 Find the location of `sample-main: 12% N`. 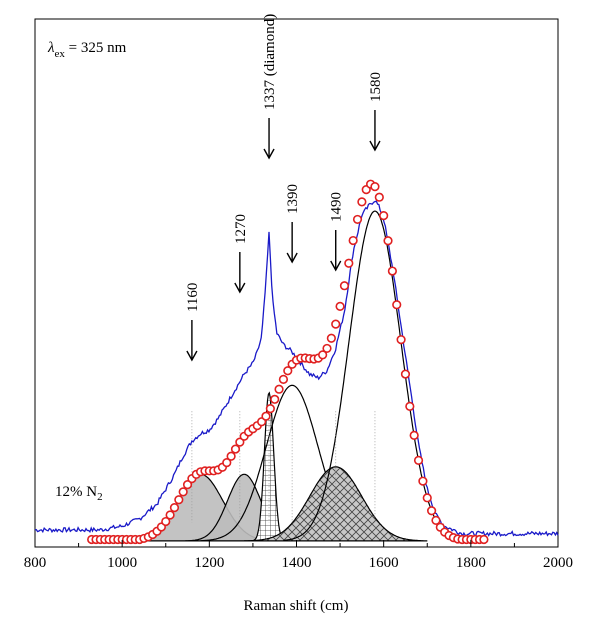

sample-main: 12% N is located at coordinates (76, 492).